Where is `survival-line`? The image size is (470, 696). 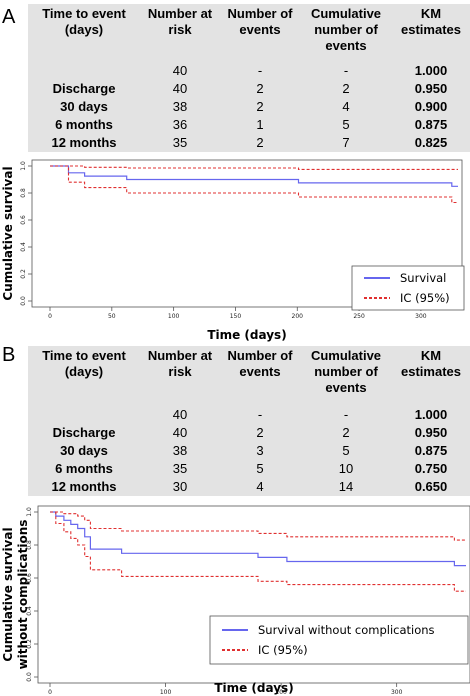 survival-line is located at coordinates (254, 176).